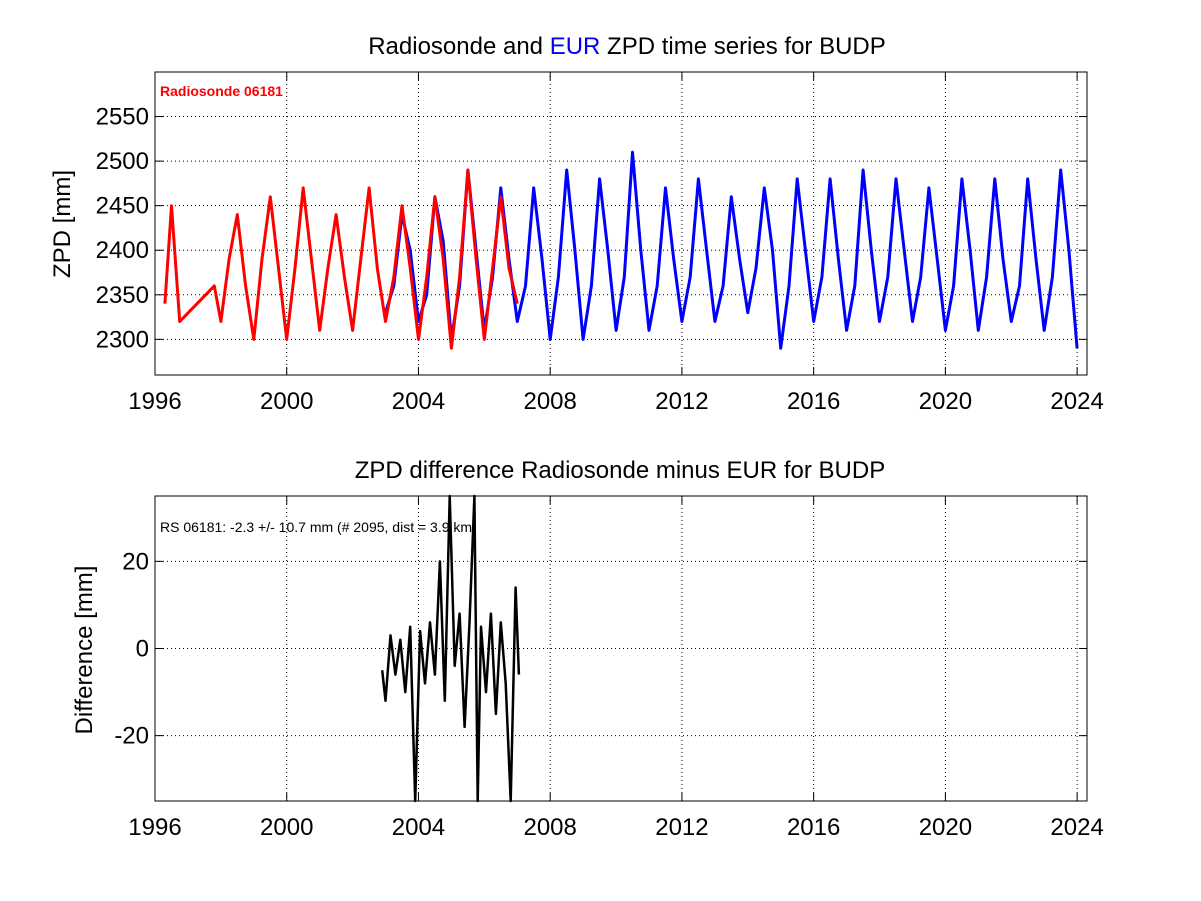  Describe the element at coordinates (221, 91) in the screenshot. I see `top-annotation: Radiosonde 06181` at that location.